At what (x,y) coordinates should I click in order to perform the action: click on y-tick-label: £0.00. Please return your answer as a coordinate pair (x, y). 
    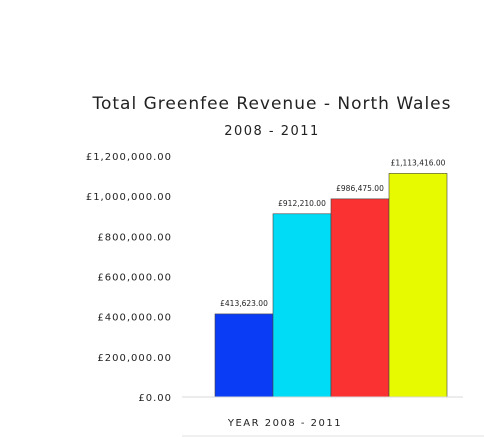
    Looking at the image, I should click on (155, 398).